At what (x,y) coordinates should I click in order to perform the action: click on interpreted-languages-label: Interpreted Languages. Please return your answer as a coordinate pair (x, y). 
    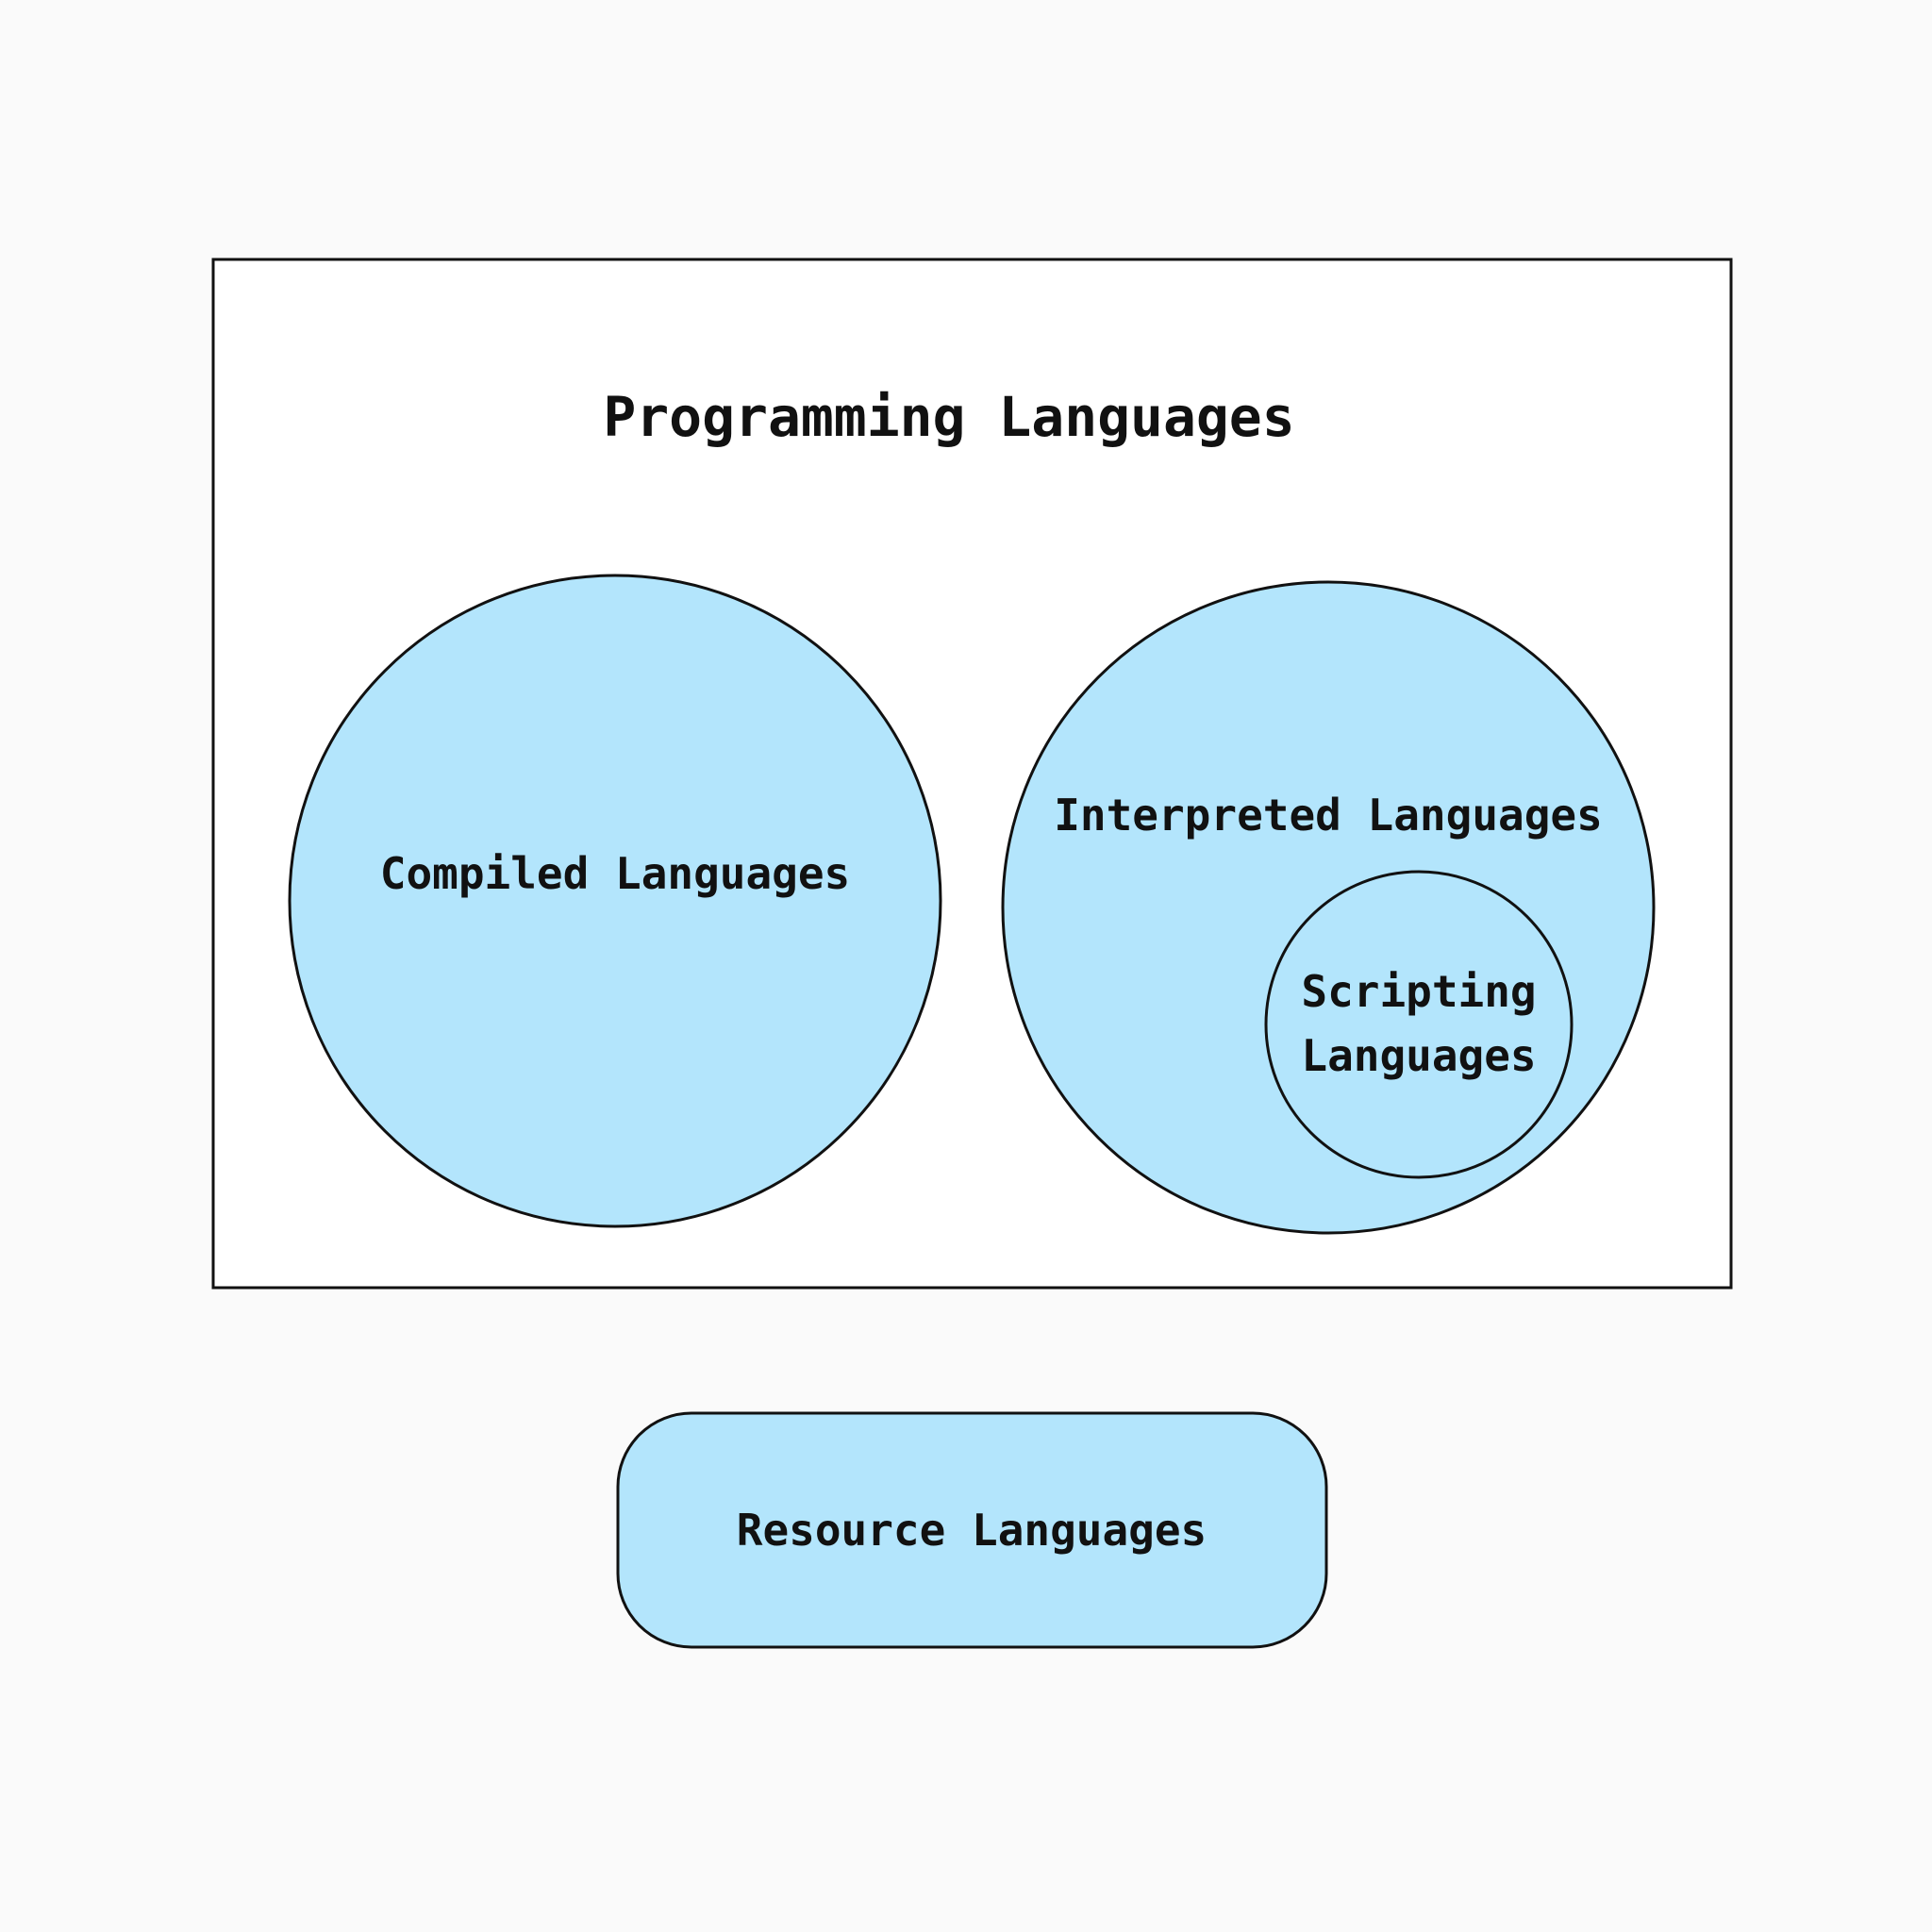
    Looking at the image, I should click on (1329, 816).